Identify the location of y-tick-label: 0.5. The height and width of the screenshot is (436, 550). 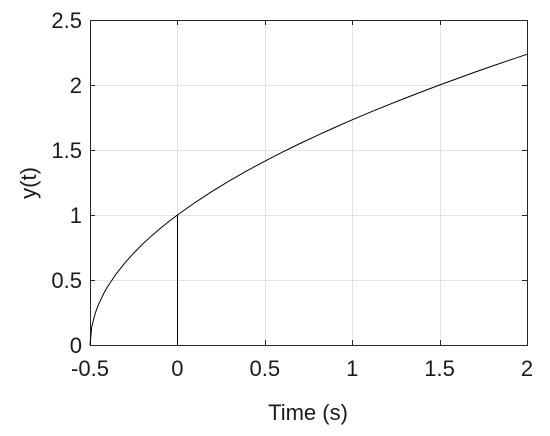
(66, 280).